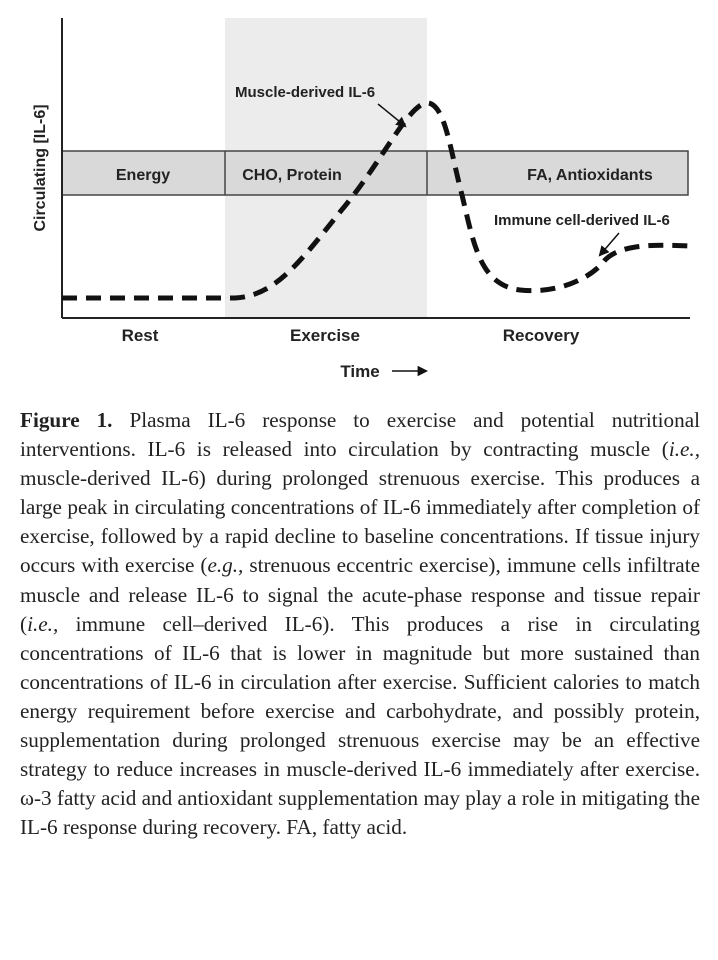  Describe the element at coordinates (590, 175) in the screenshot. I see `band-label-fa-antioxidants: FA, Antioxidants` at that location.